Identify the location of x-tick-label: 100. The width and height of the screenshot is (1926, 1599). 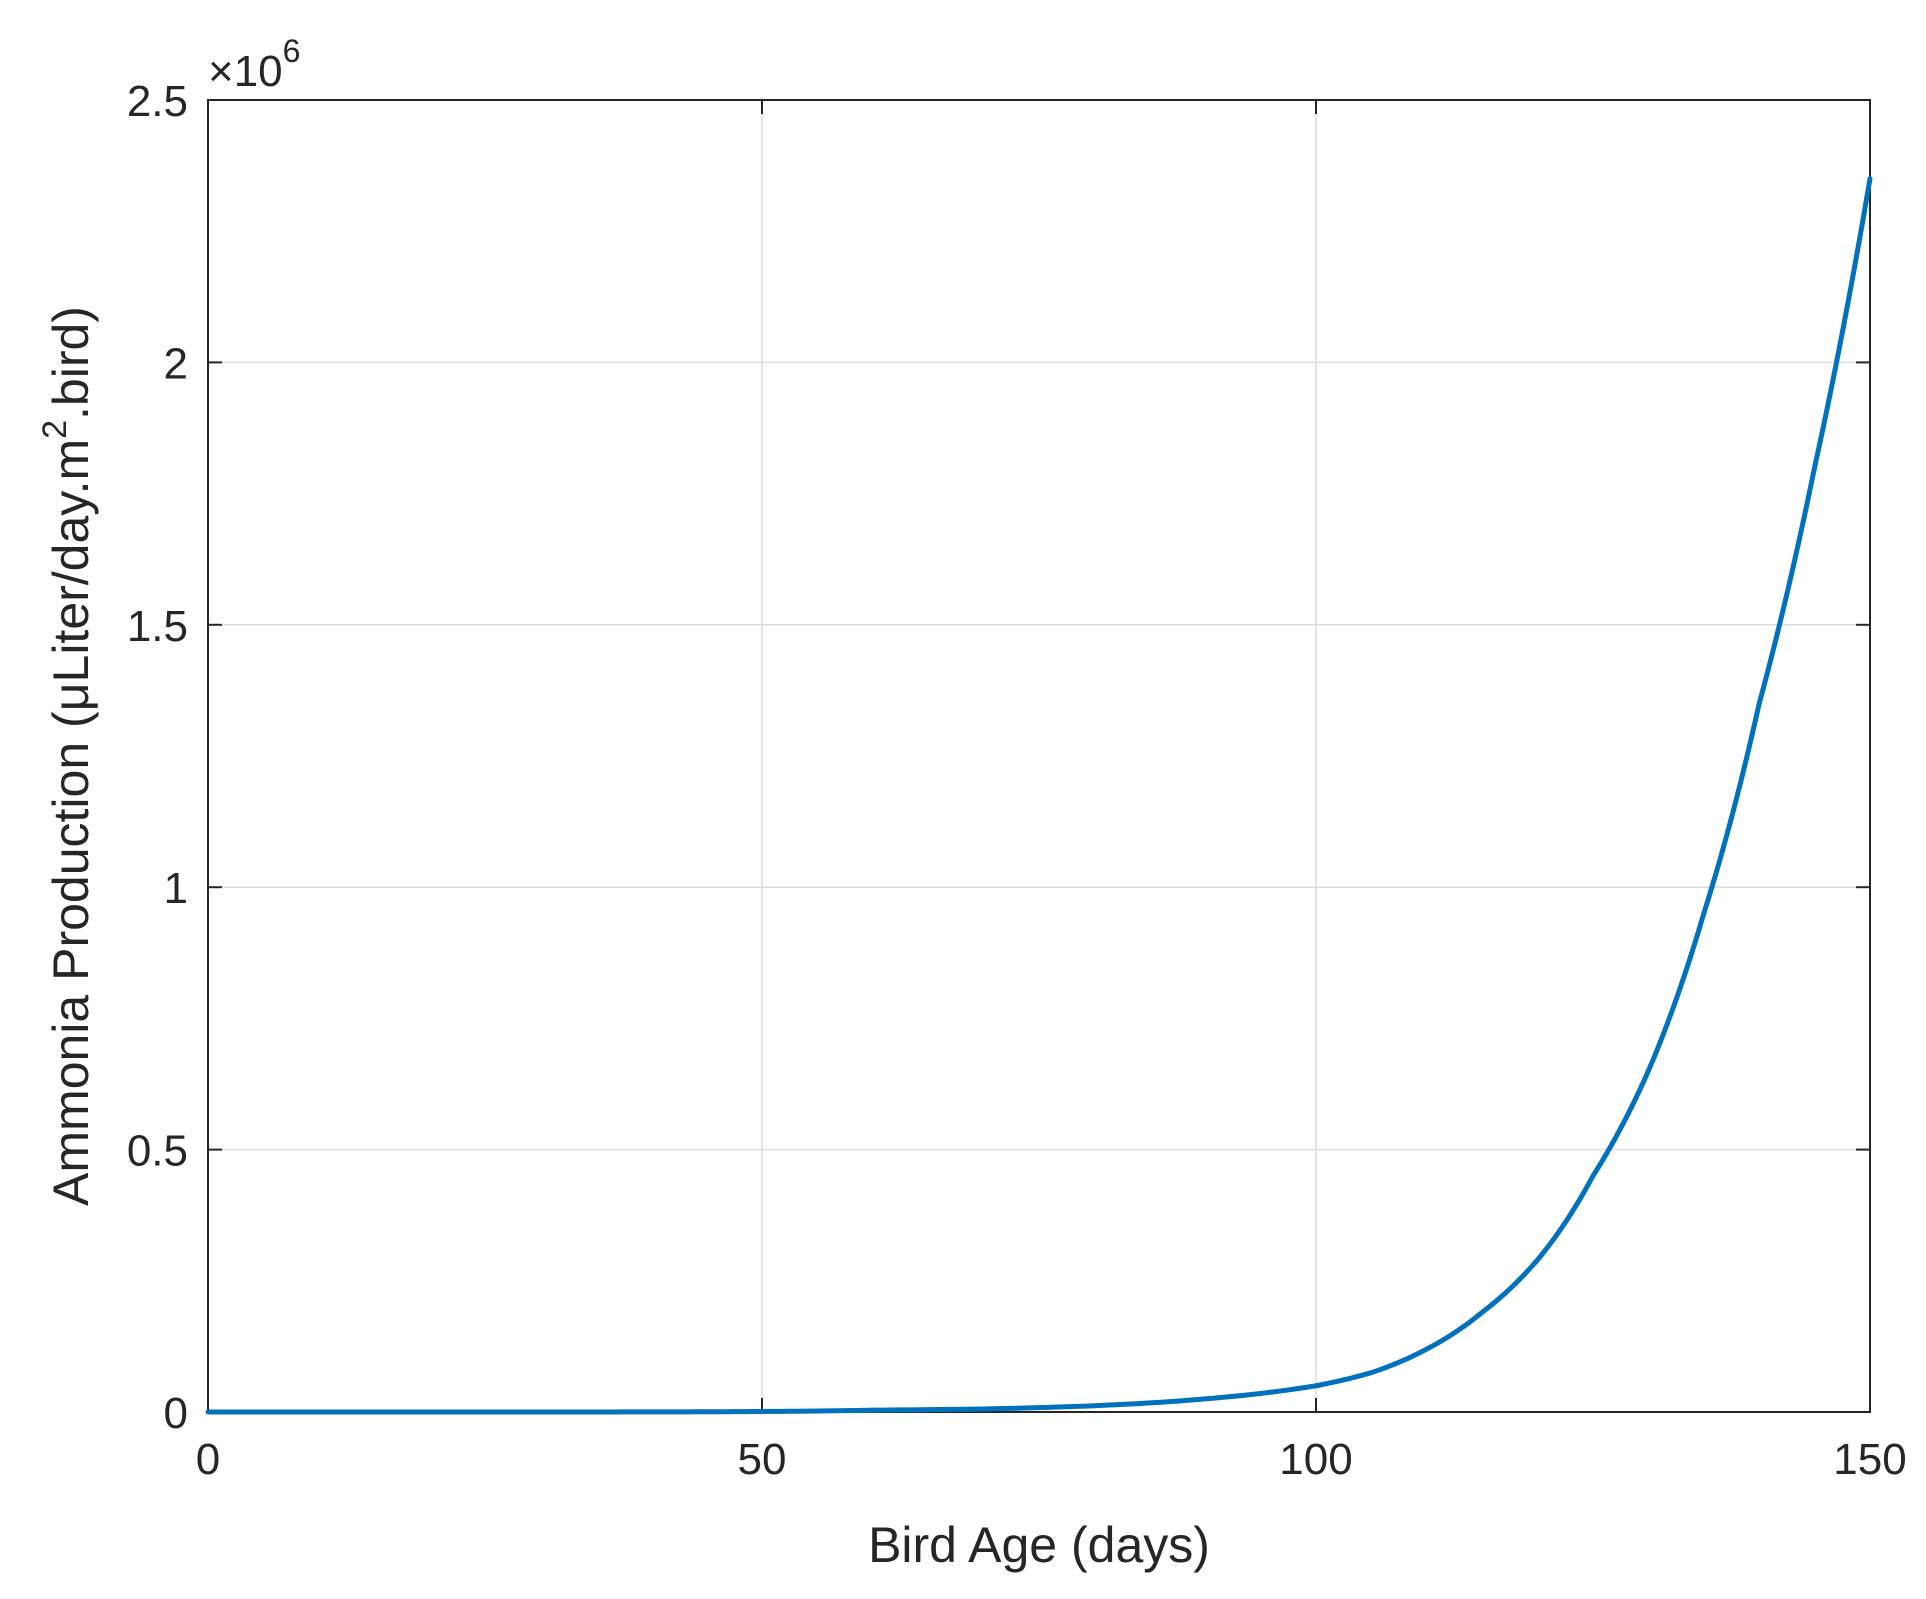
(1315, 1459).